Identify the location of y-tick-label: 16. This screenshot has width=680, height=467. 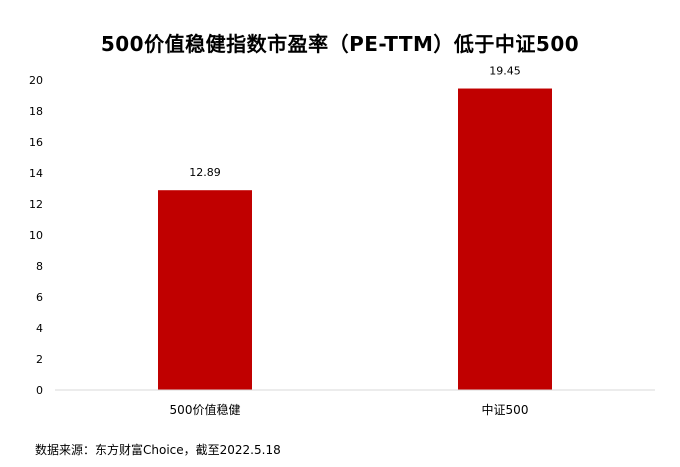
(36, 142).